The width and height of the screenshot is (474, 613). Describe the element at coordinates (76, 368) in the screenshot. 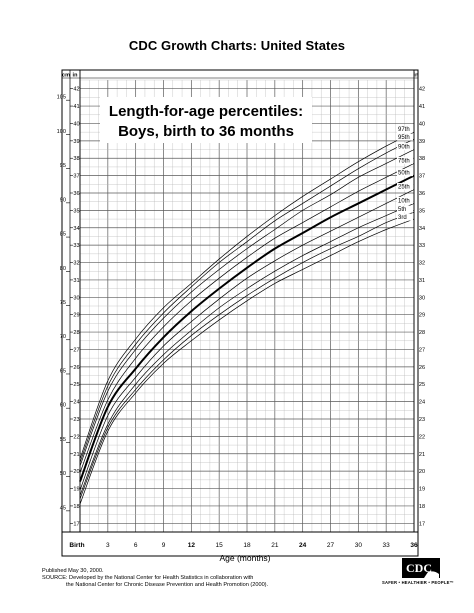

I see `tick-label-in-left: 26` at that location.